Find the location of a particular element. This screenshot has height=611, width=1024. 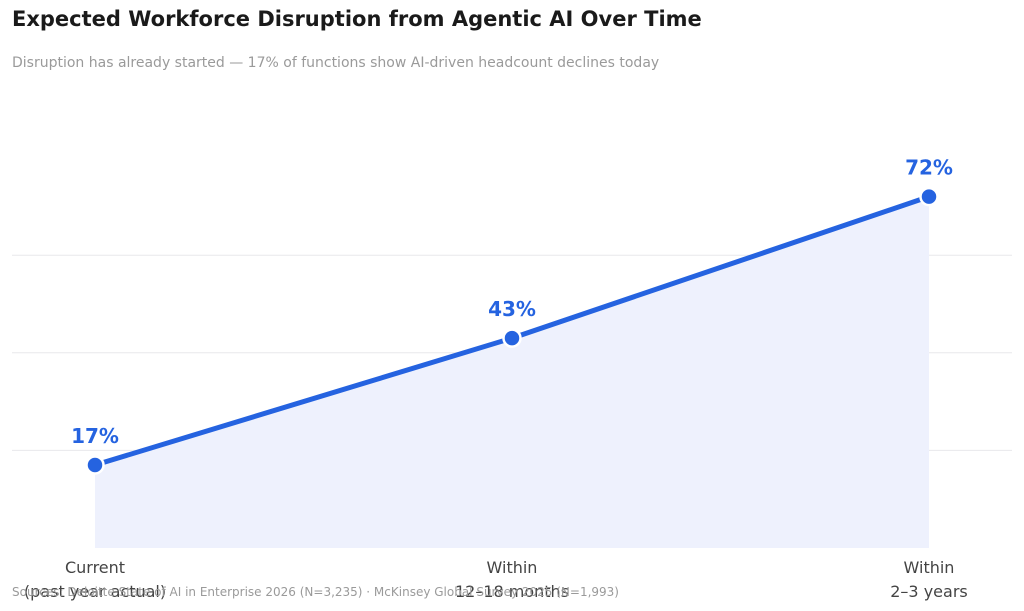

data-label: 72% is located at coordinates (929, 168).